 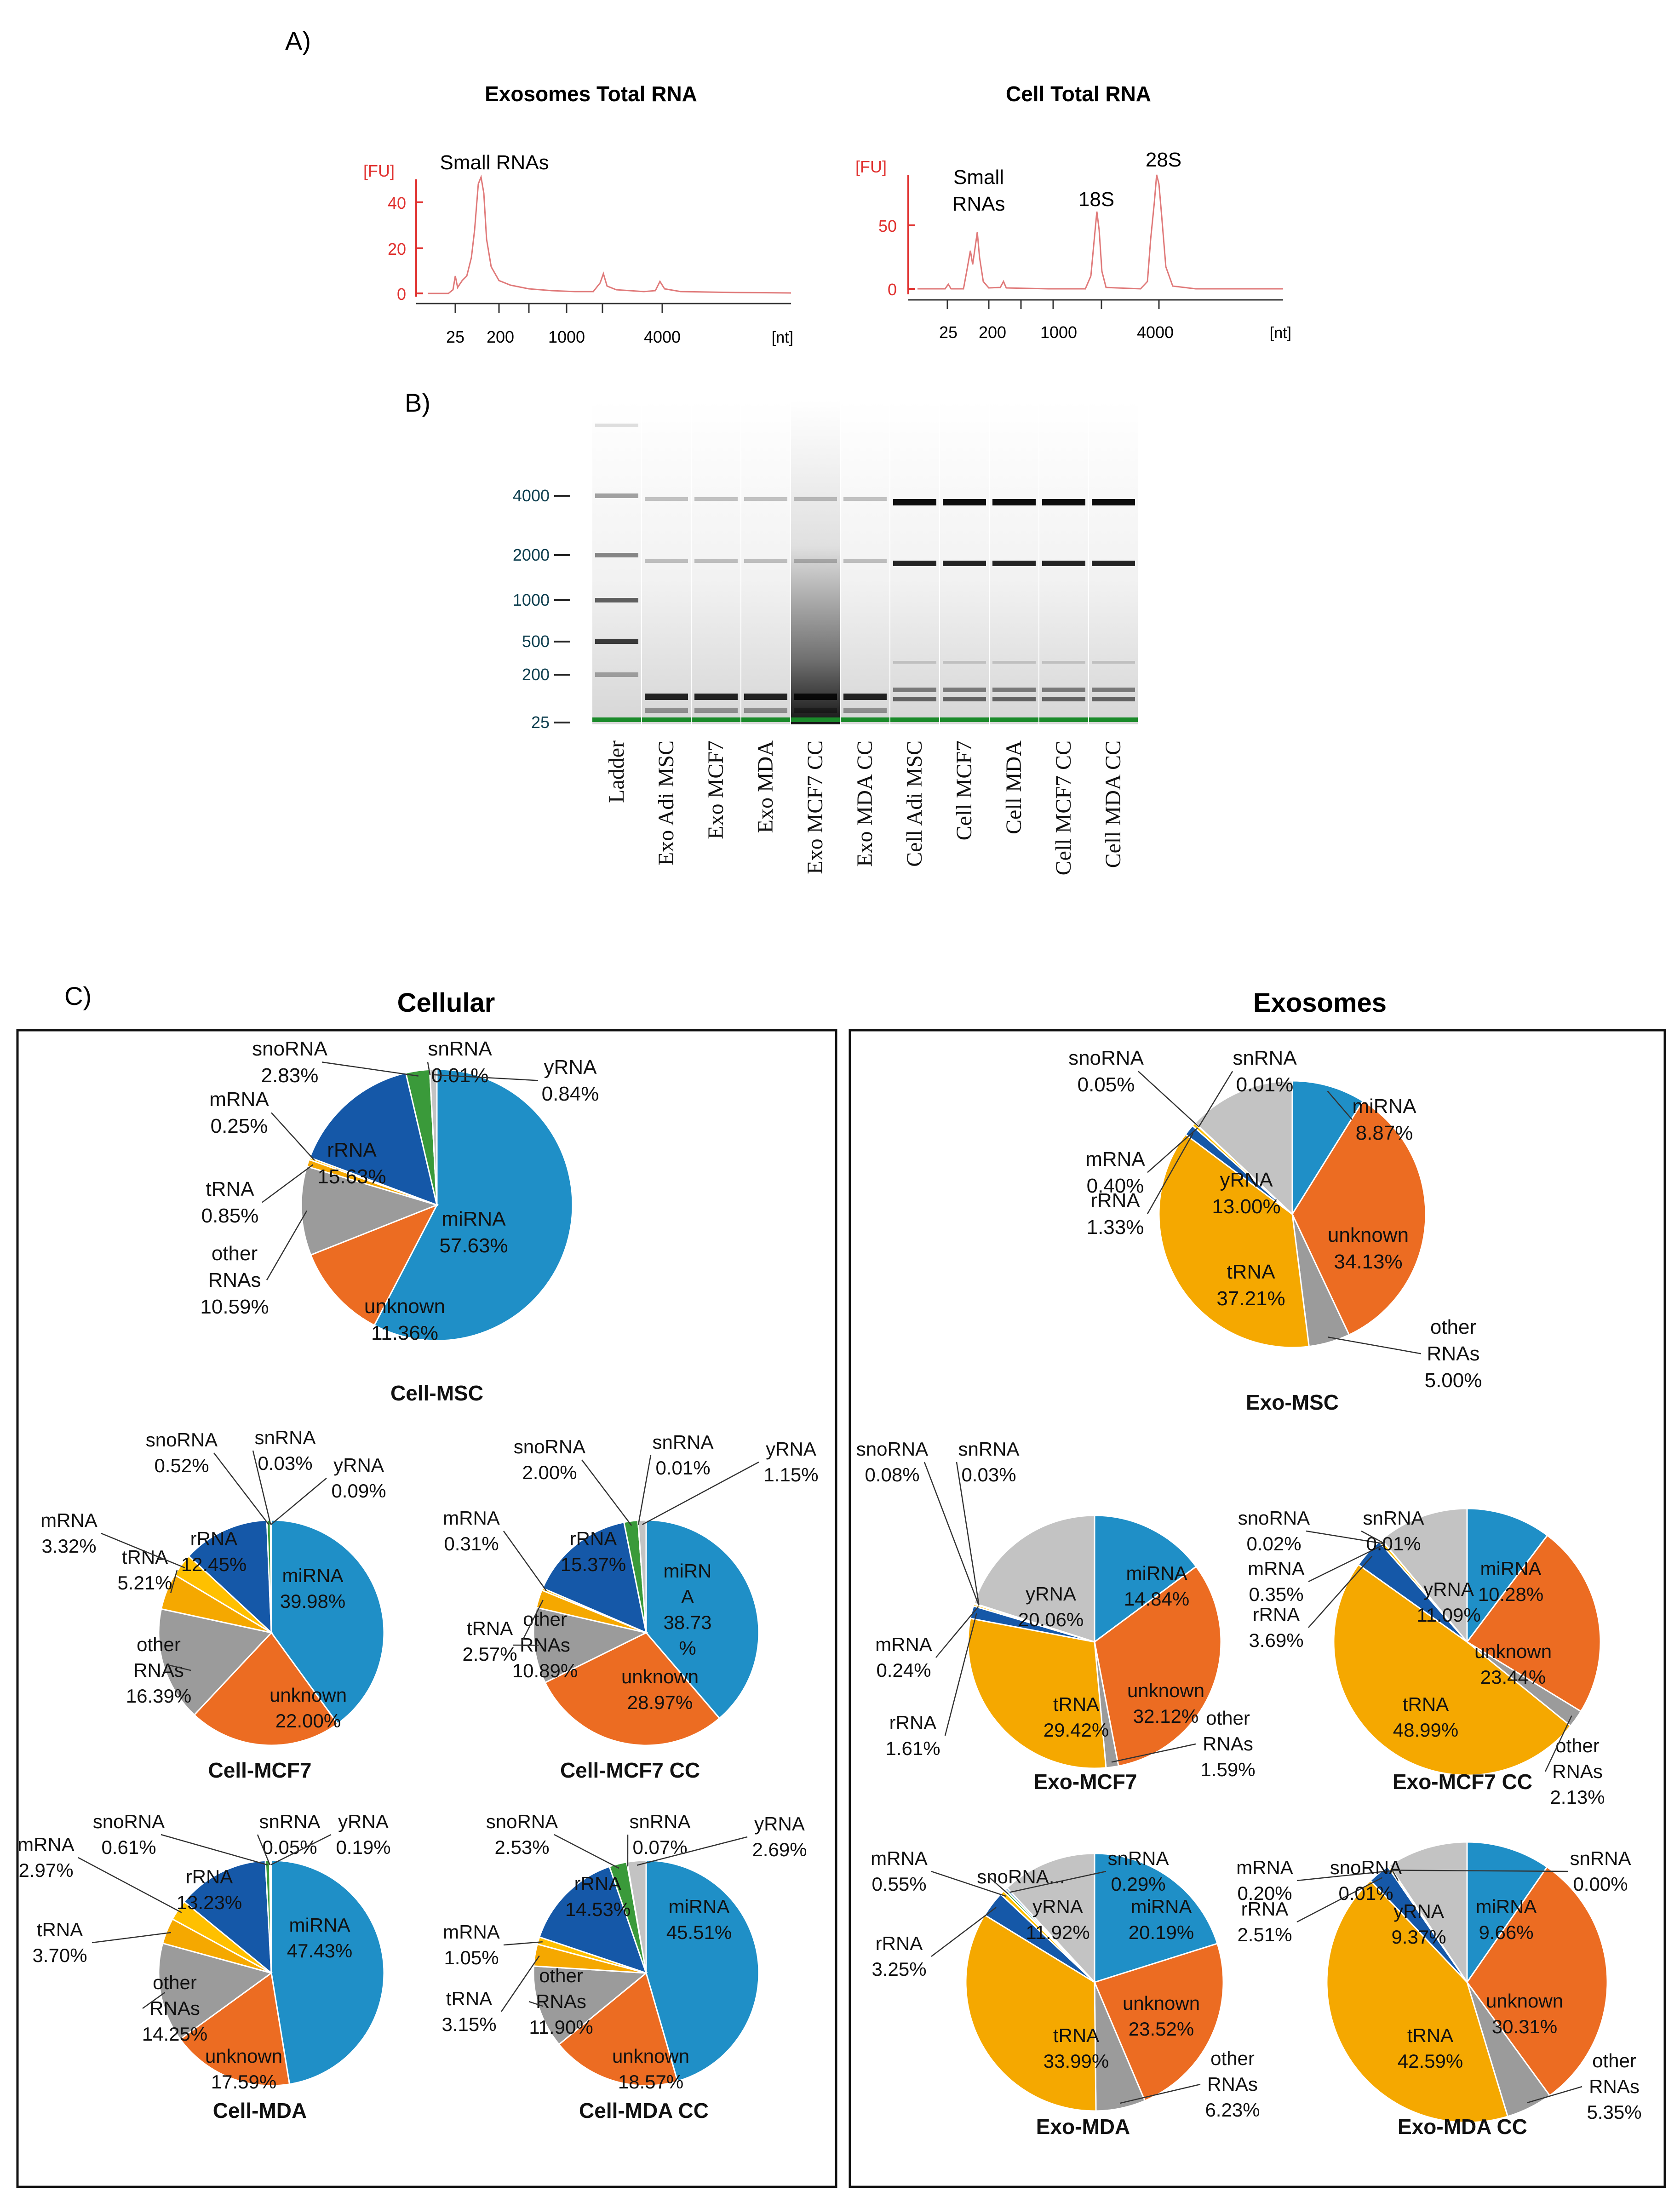 I want to click on pie-title: Exo-MSC, so click(x=1293, y=1402).